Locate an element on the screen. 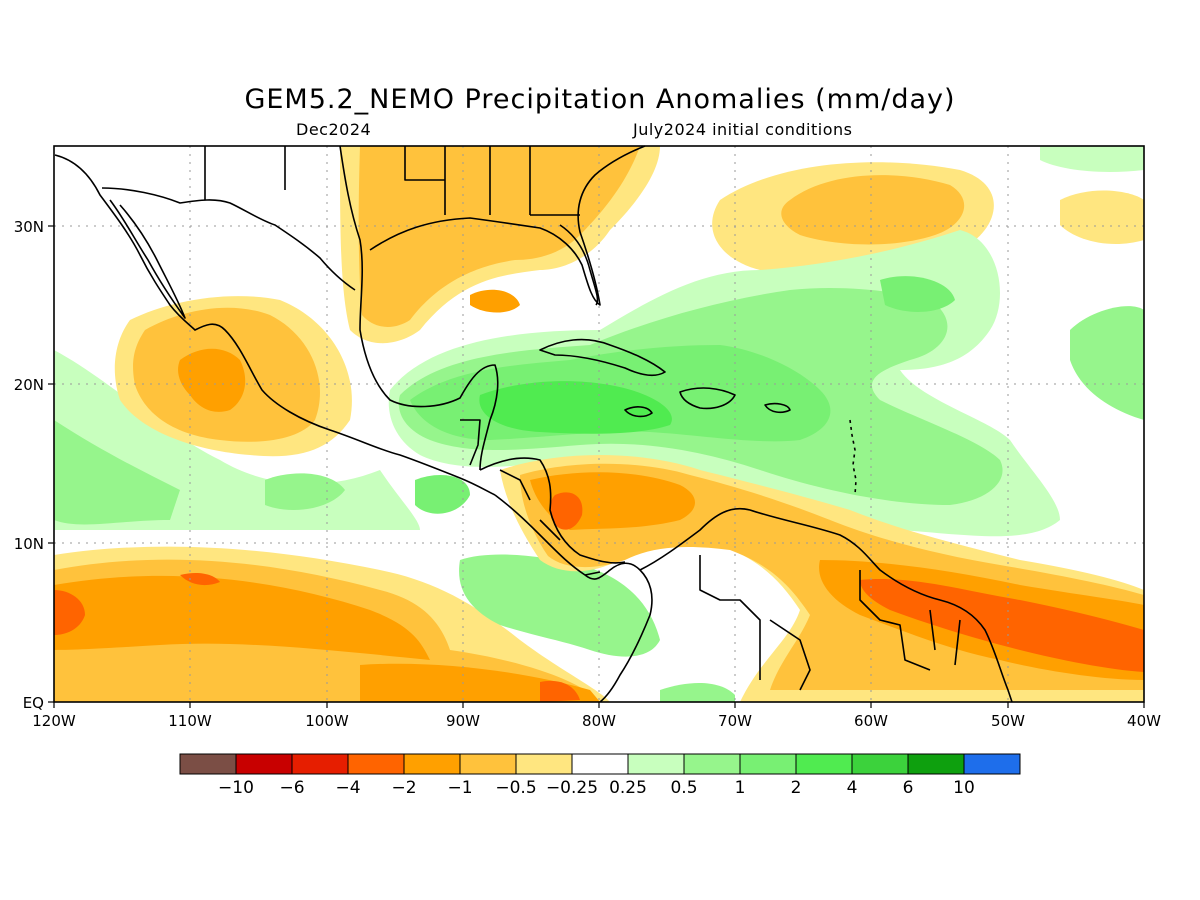 Image resolution: width=1200 pixels, height=900 pixels. colorbar-label: −10 is located at coordinates (236, 788).